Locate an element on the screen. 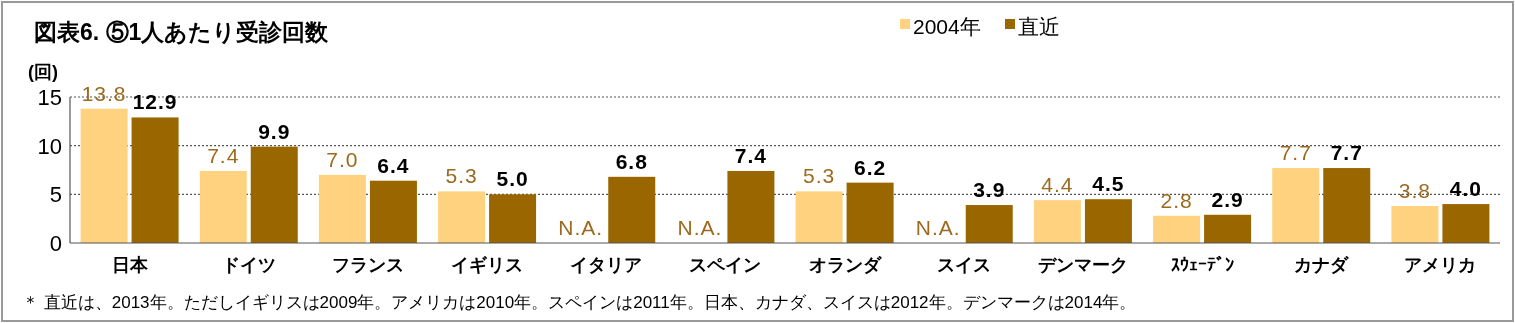  x-tick-label: イタリア is located at coordinates (606, 265).